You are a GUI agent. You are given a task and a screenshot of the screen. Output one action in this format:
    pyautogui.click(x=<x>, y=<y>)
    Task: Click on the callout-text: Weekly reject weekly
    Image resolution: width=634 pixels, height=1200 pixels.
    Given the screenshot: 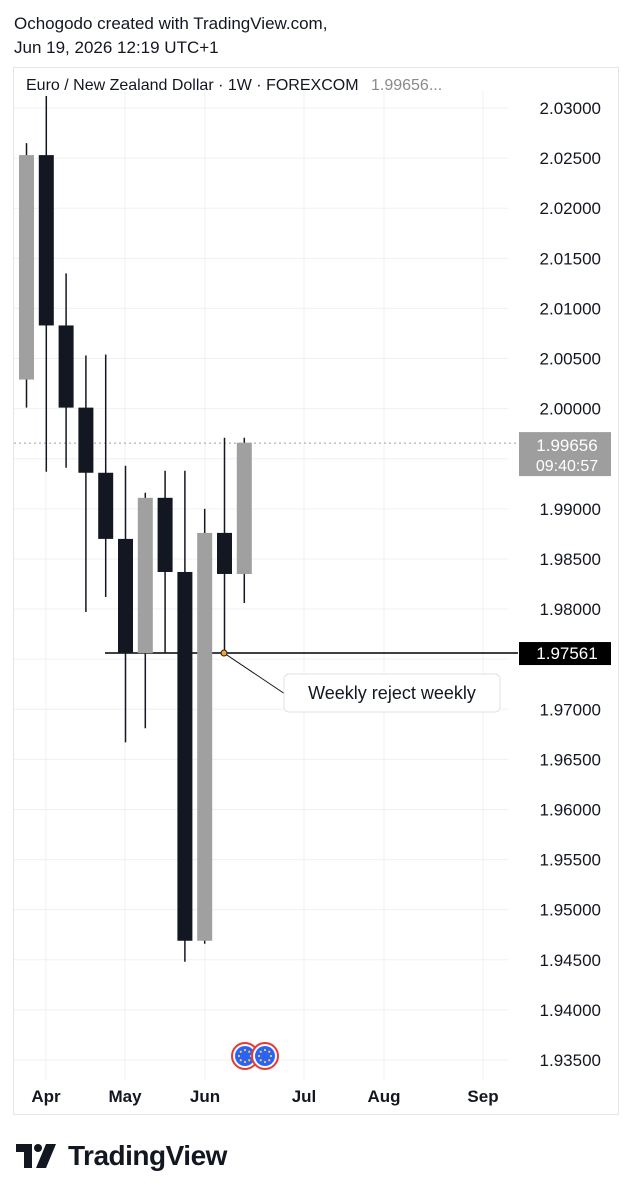 What is the action you would take?
    pyautogui.click(x=392, y=693)
    